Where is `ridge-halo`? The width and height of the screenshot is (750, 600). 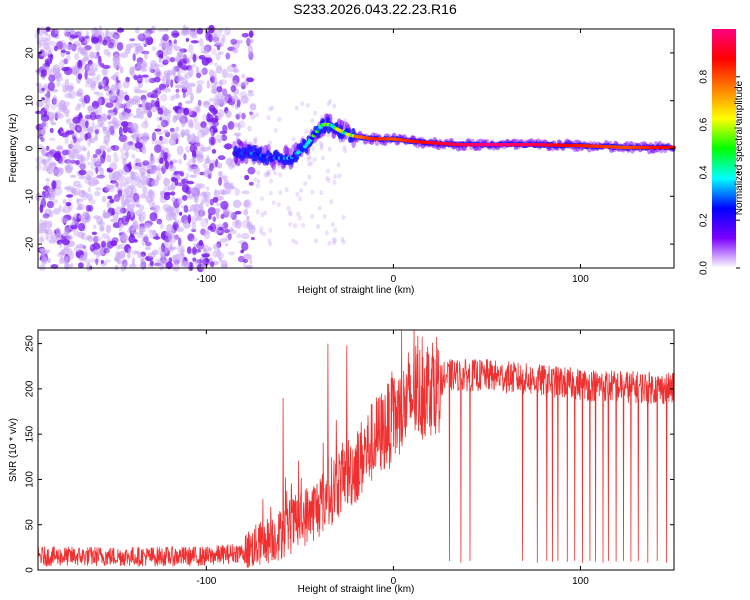
ridge-halo is located at coordinates (238, 161).